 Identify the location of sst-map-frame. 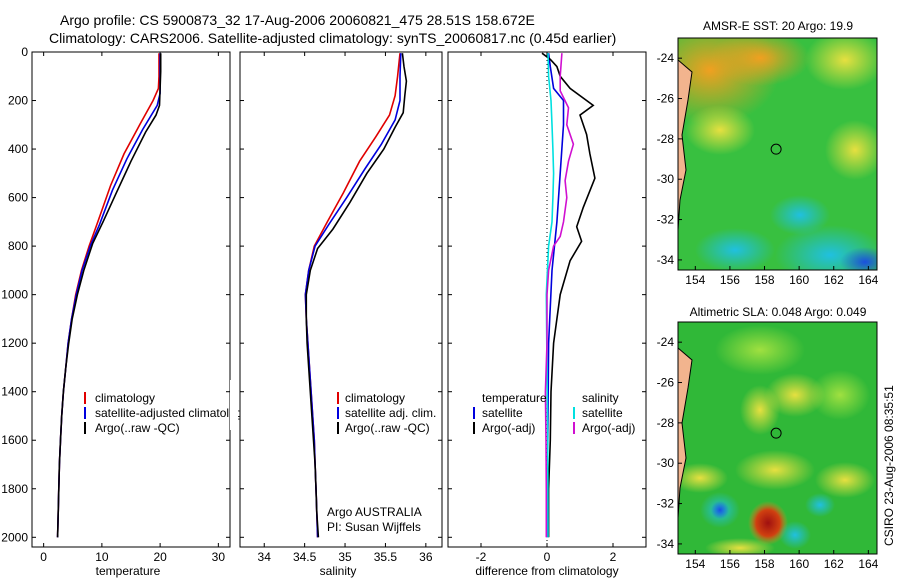
(777, 154).